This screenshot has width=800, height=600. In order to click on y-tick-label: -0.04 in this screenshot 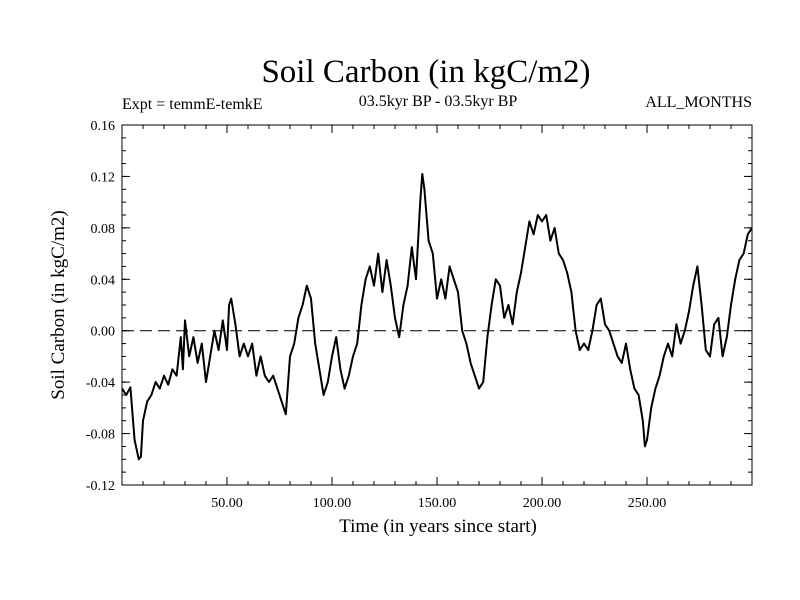, I will do `click(100, 383)`.